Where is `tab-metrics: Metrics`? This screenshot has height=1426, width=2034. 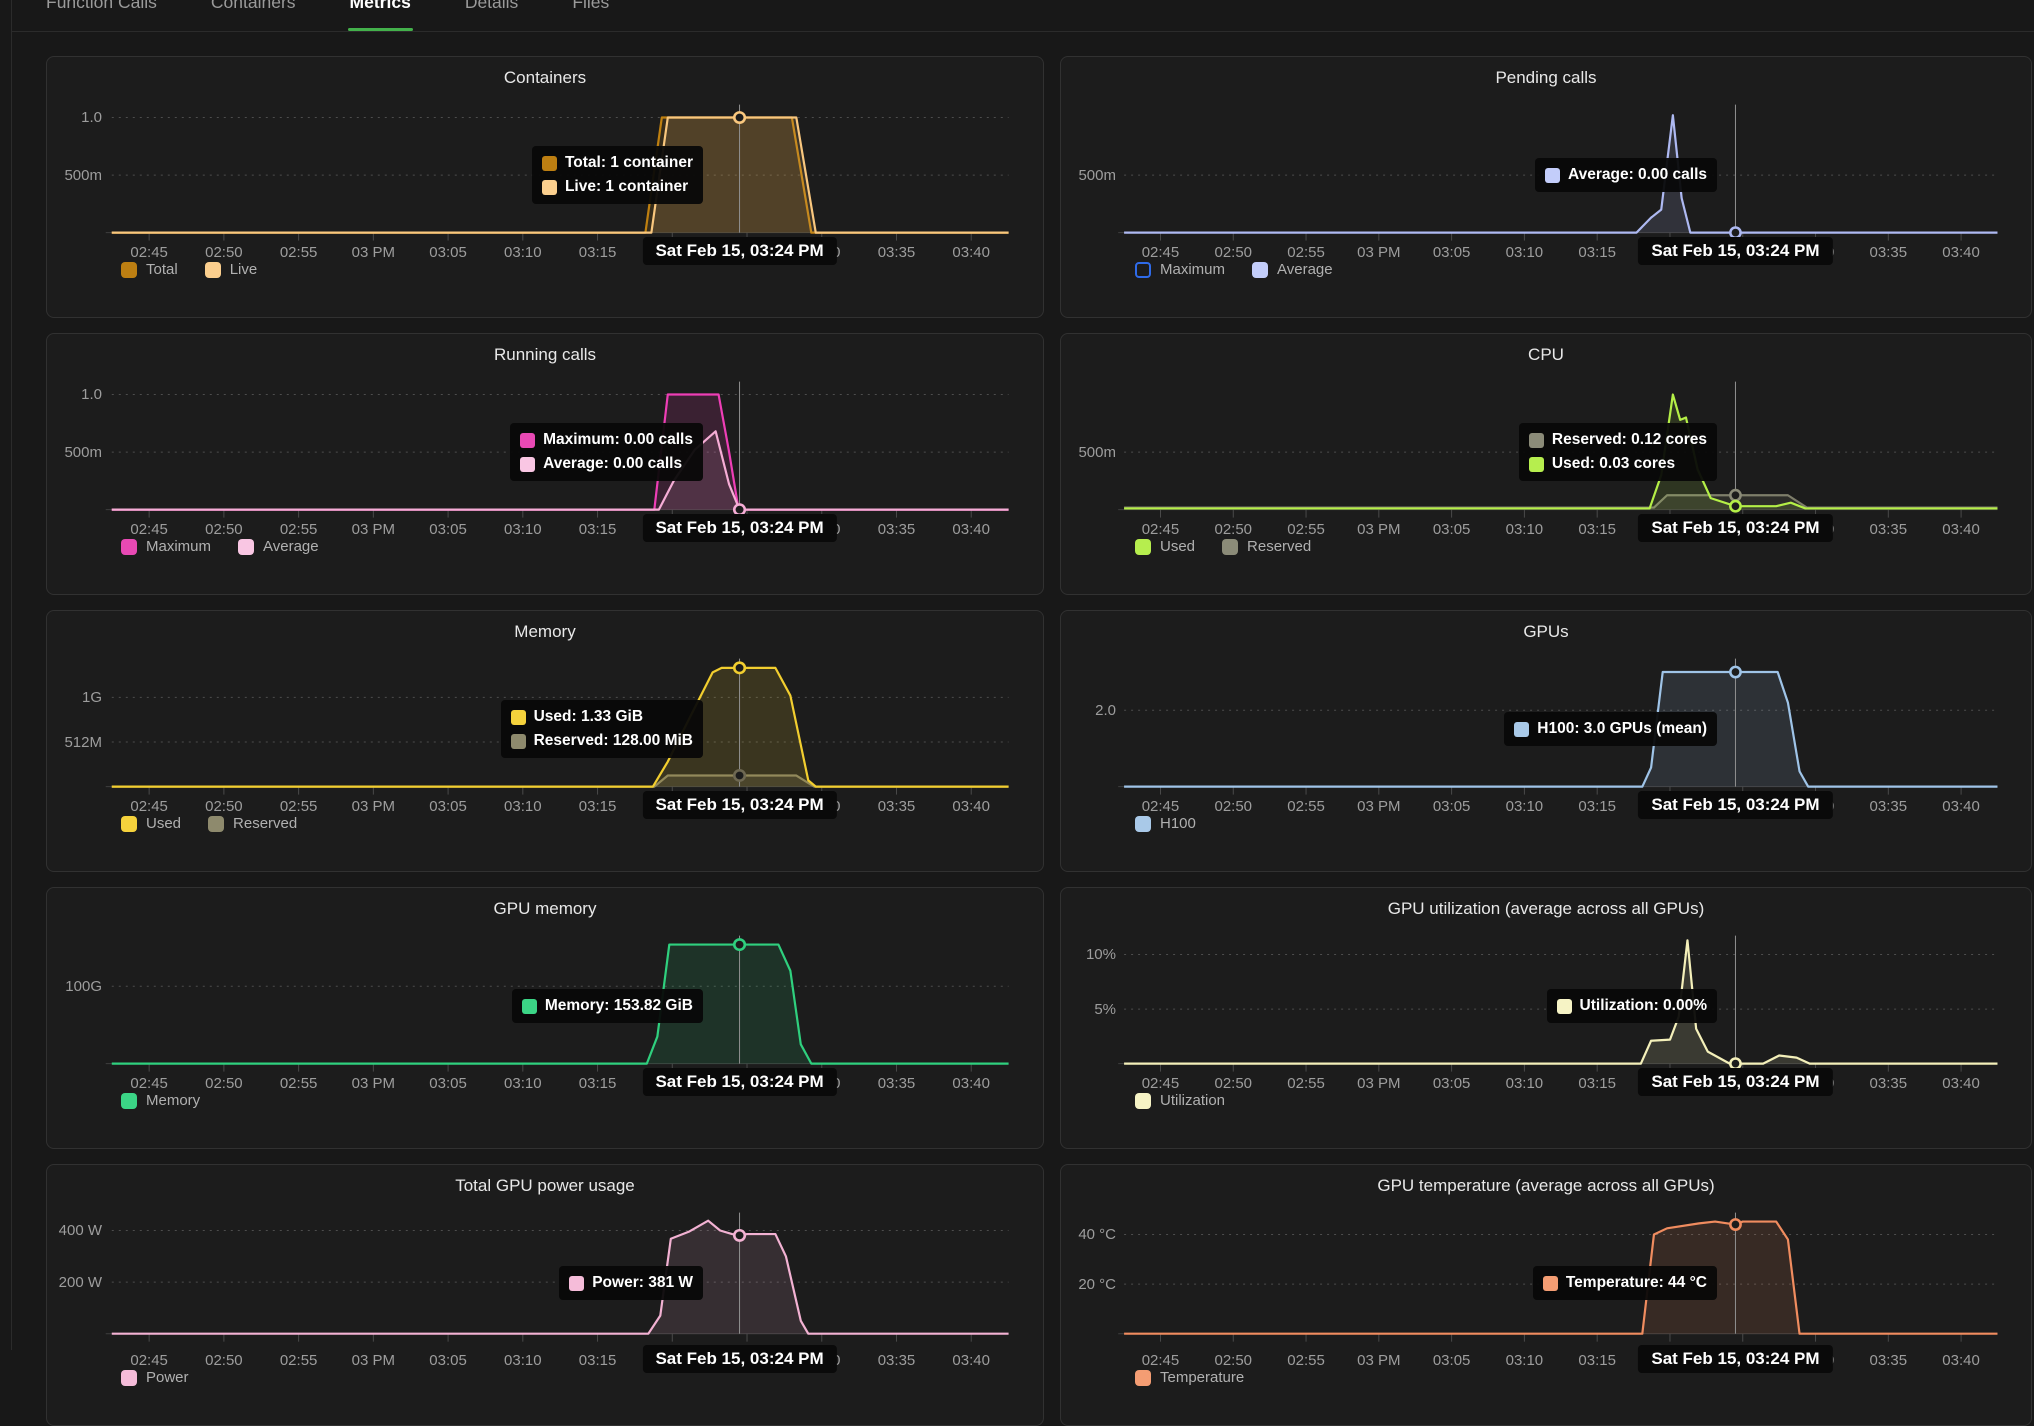
tab-metrics: Metrics is located at coordinates (380, 16).